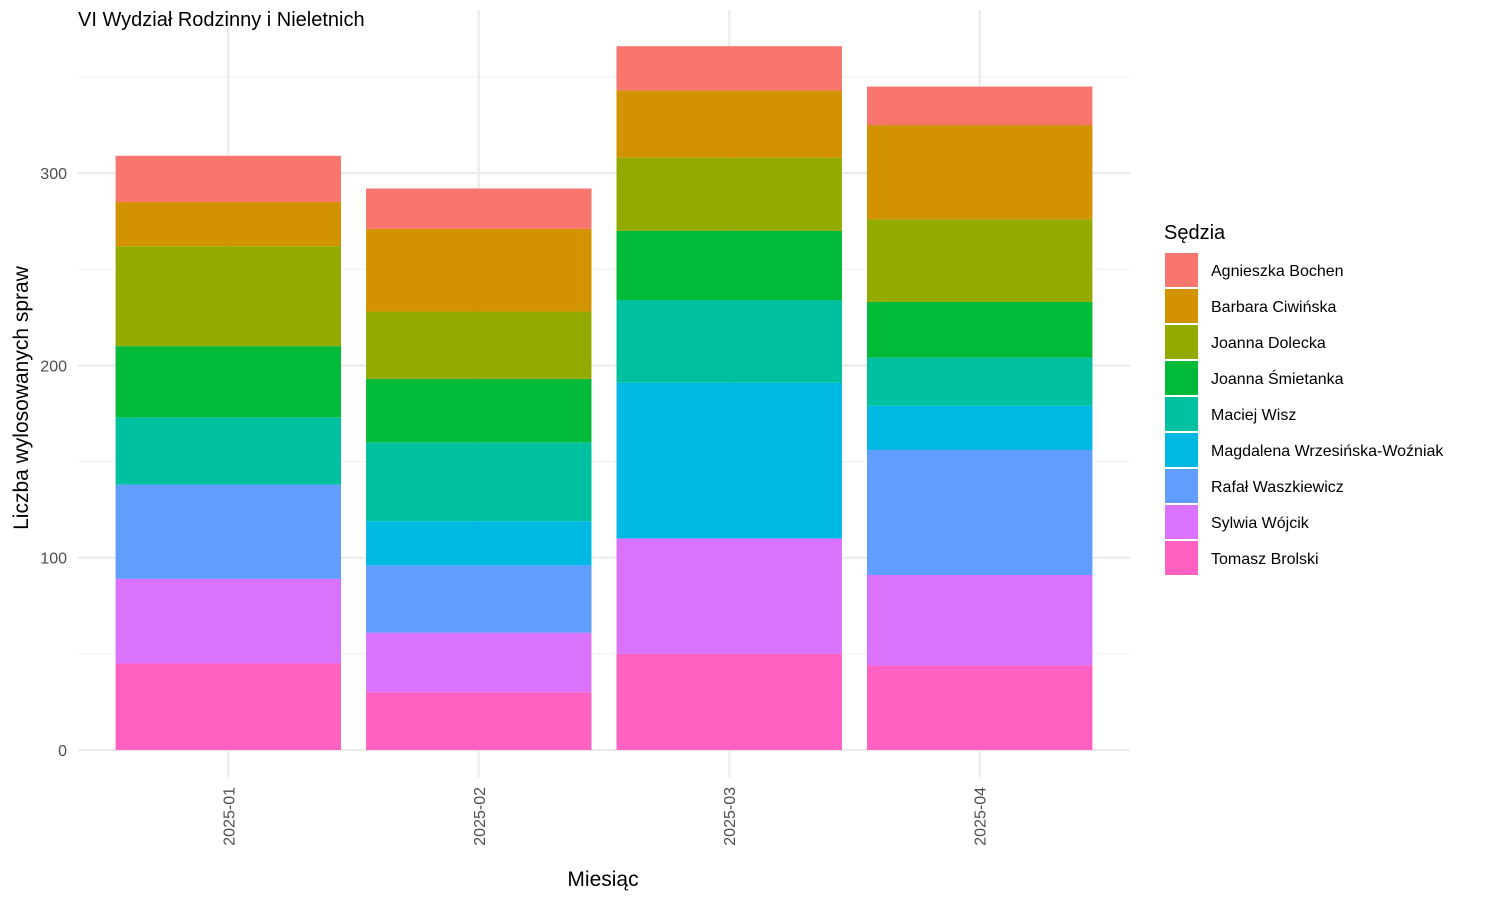  Describe the element at coordinates (730, 816) in the screenshot. I see `x-tick-label: 2025-03` at that location.